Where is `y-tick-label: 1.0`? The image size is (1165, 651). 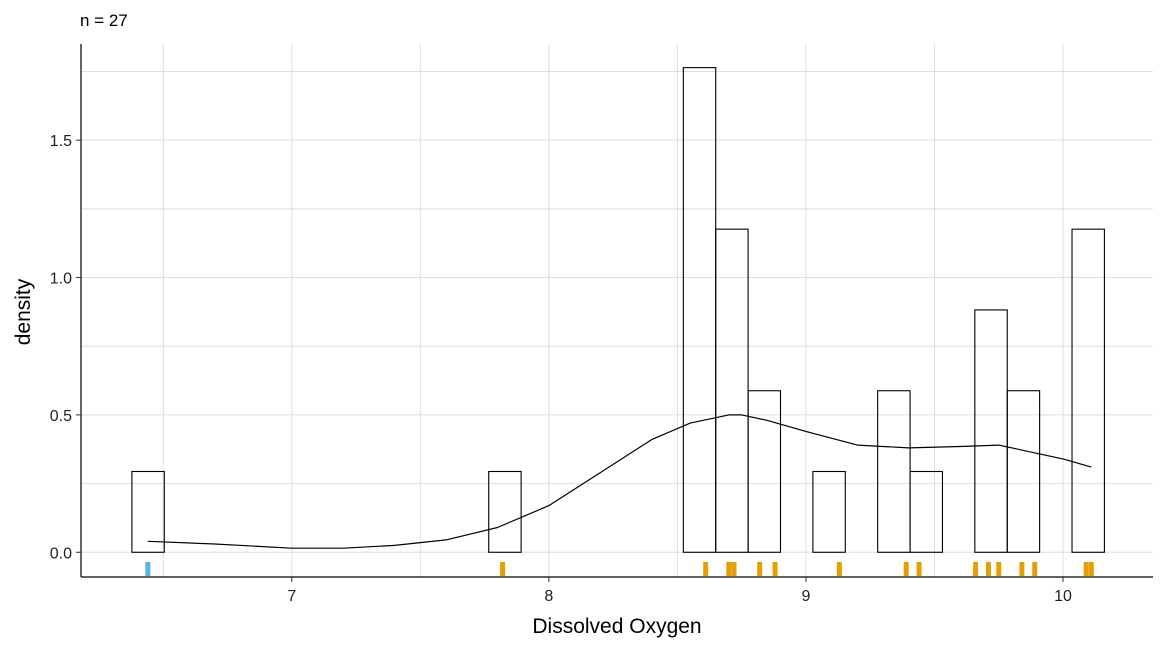
y-tick-label: 1.0 is located at coordinates (61, 279).